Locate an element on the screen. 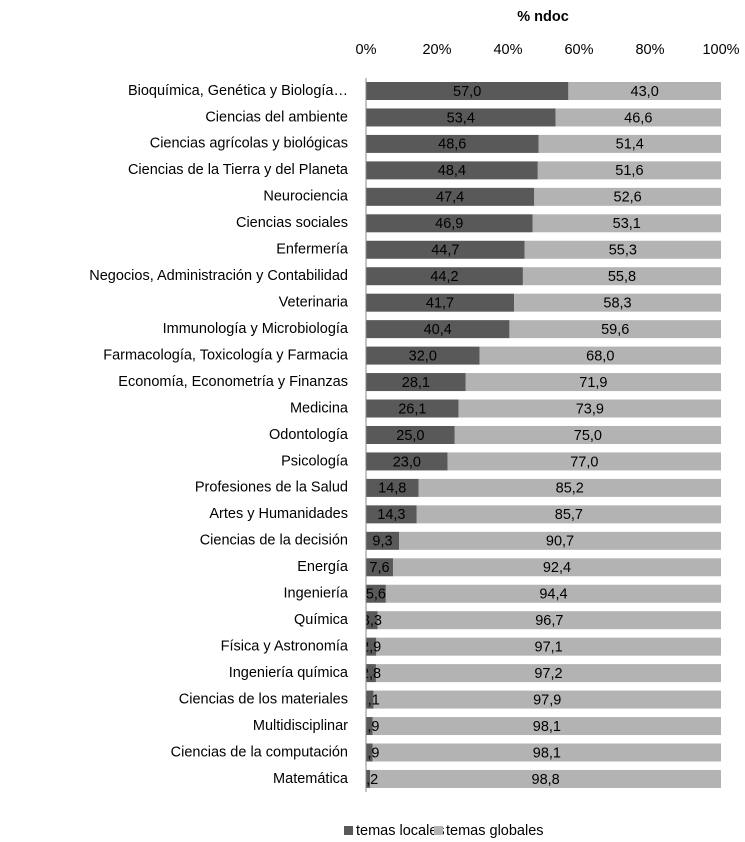  data-label: 53,4 is located at coordinates (461, 118).